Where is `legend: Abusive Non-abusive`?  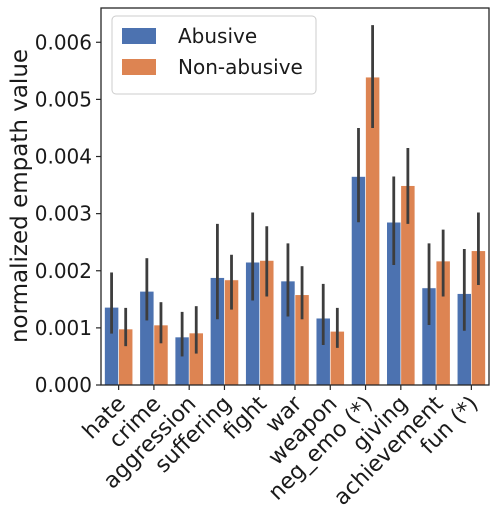
legend: Abusive Non-abusive is located at coordinates (214, 55).